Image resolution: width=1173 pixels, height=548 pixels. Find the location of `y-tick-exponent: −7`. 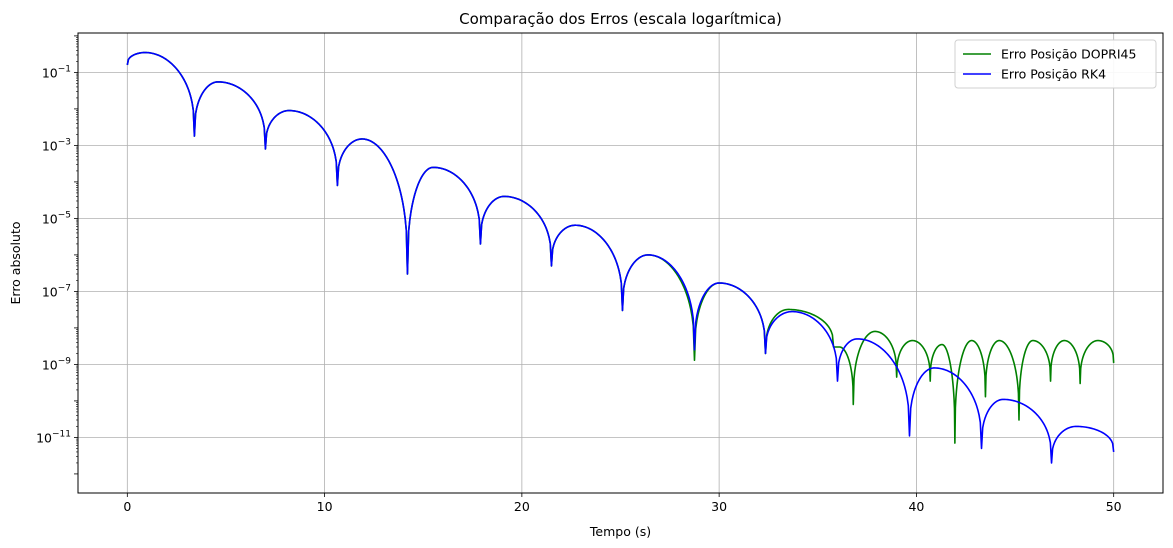

y-tick-exponent: −7 is located at coordinates (64, 288).